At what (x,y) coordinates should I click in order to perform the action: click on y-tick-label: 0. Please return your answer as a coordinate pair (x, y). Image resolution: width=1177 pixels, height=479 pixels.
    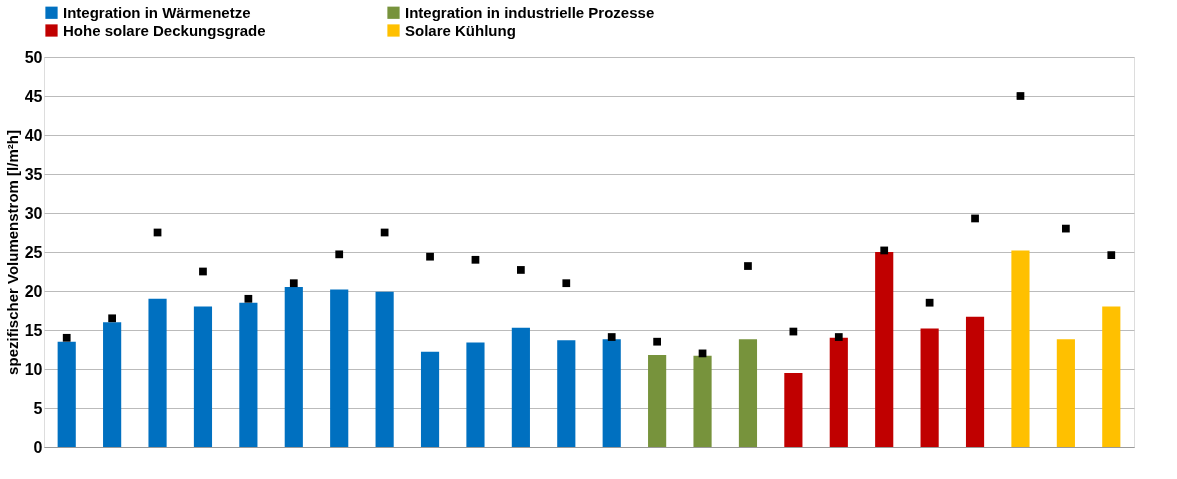
    Looking at the image, I should click on (38, 447).